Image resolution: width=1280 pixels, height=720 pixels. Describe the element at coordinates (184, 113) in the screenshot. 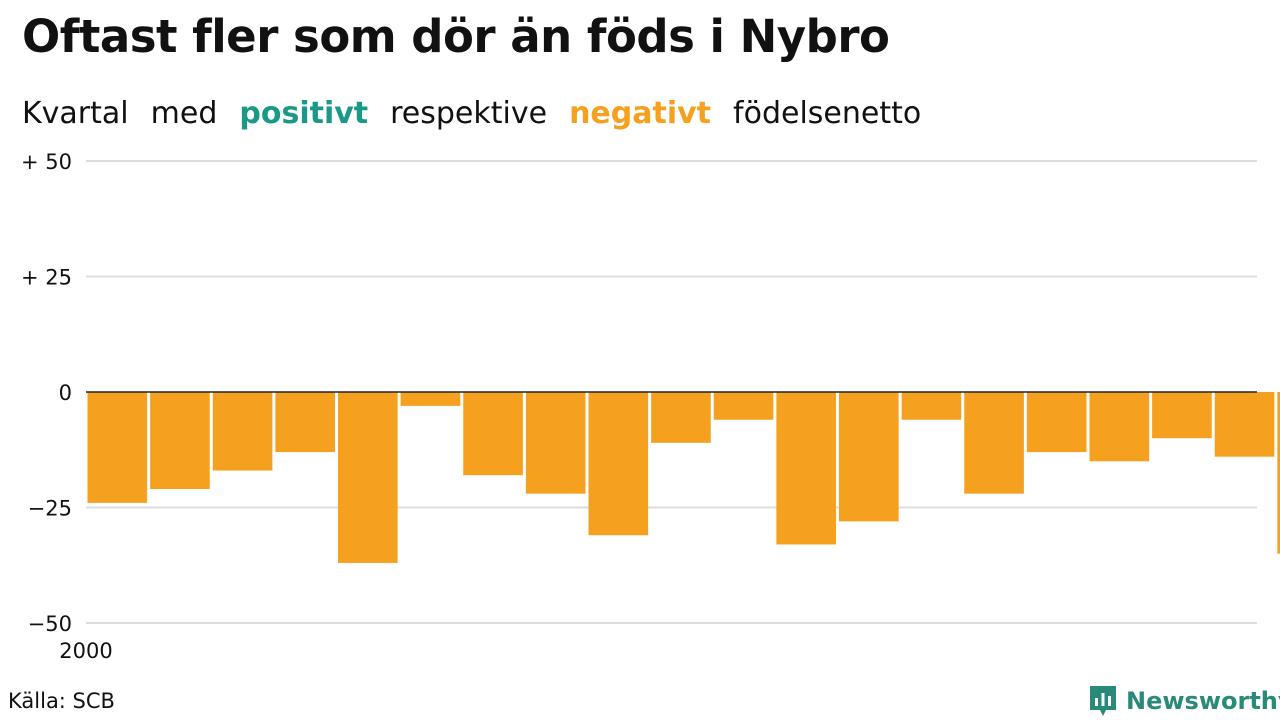

I see `subtitle-word: med` at that location.